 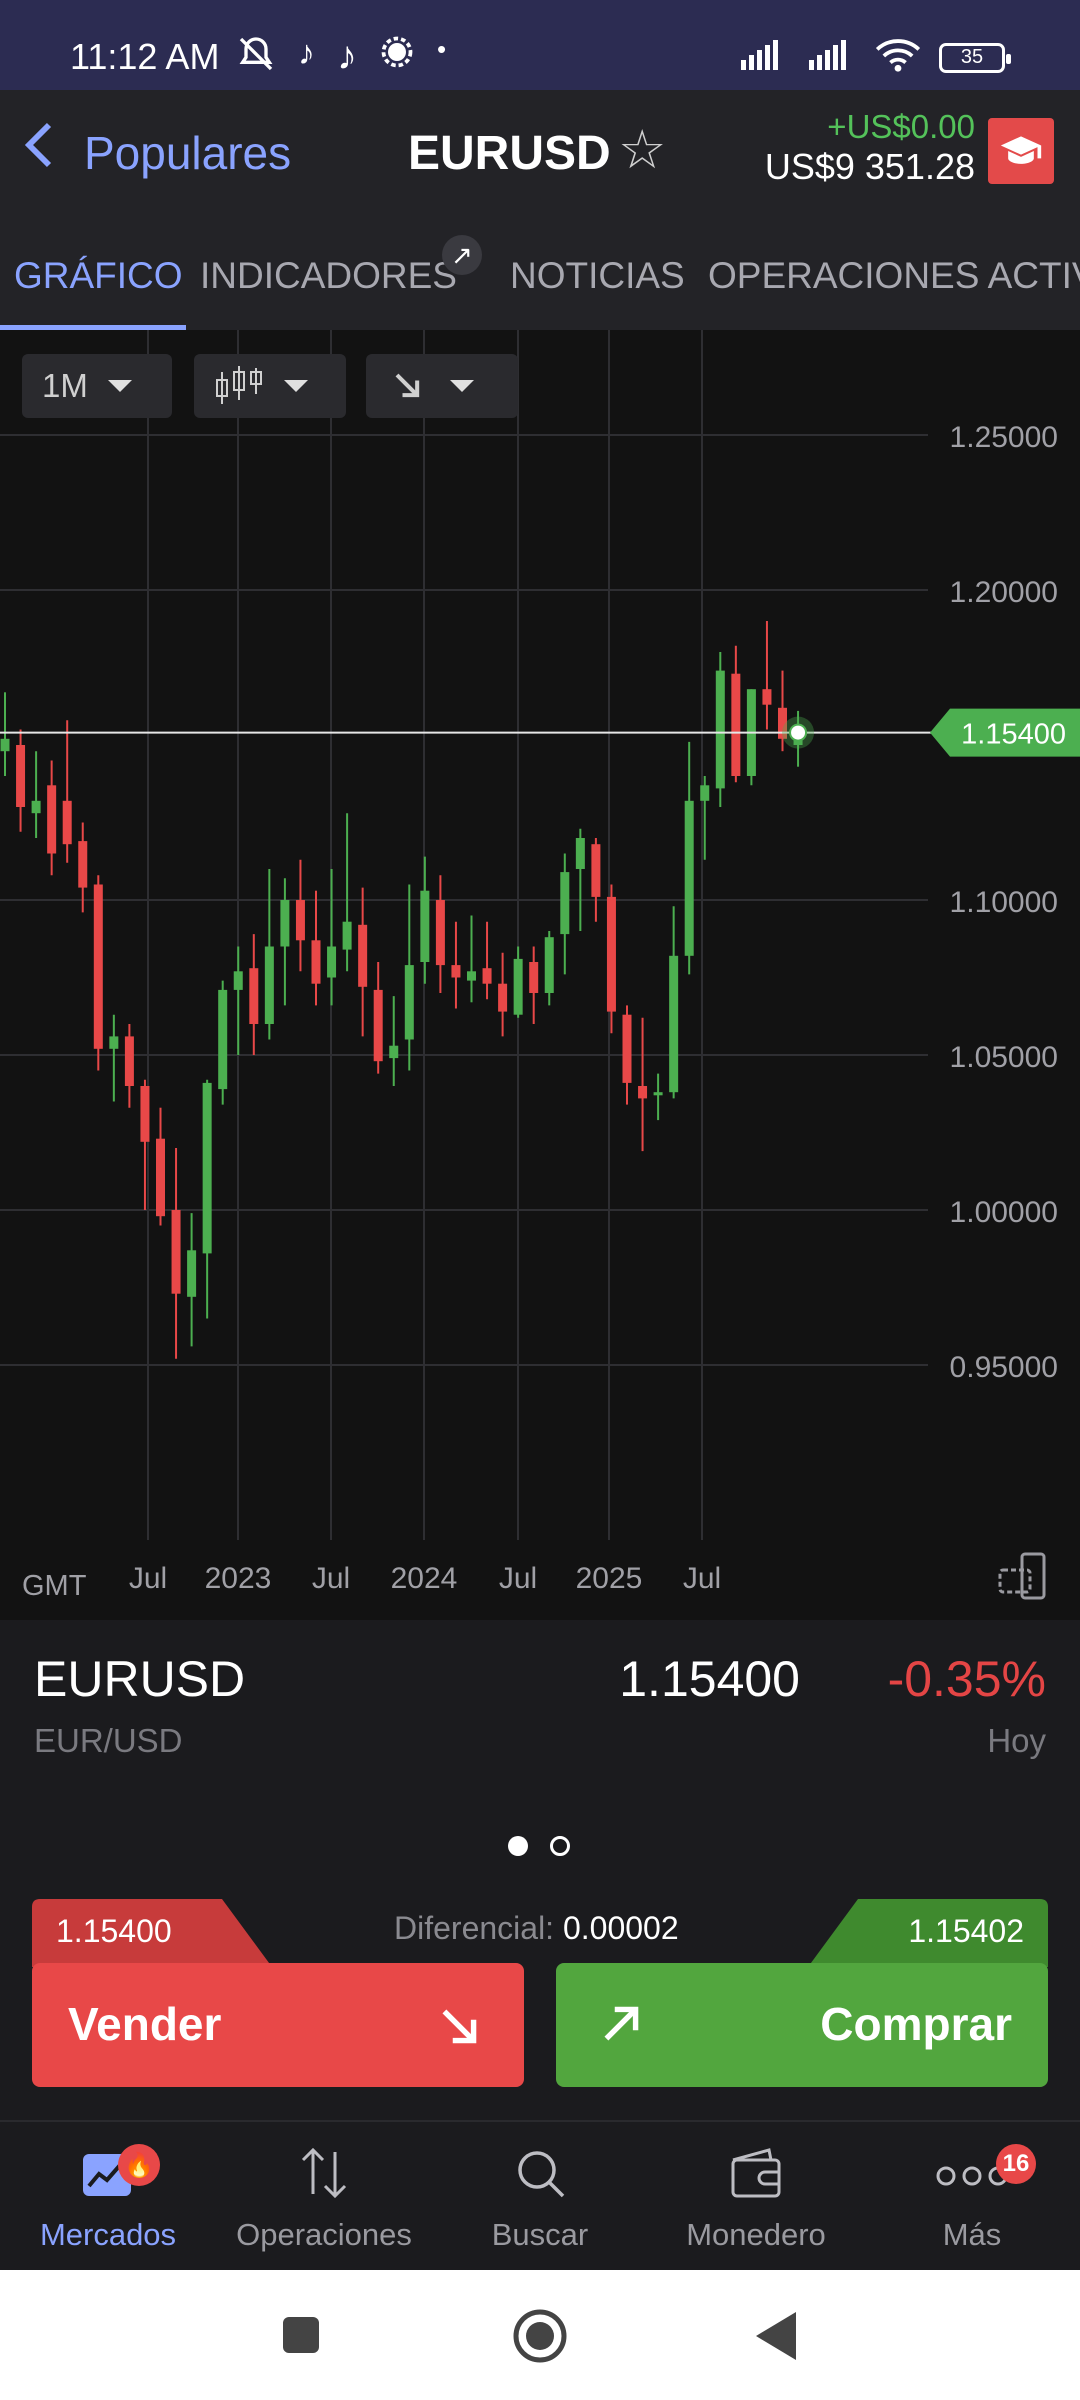 What do you see at coordinates (894, 275) in the screenshot?
I see `tab-operaciones-activas: OPERACIONES ACTIV` at bounding box center [894, 275].